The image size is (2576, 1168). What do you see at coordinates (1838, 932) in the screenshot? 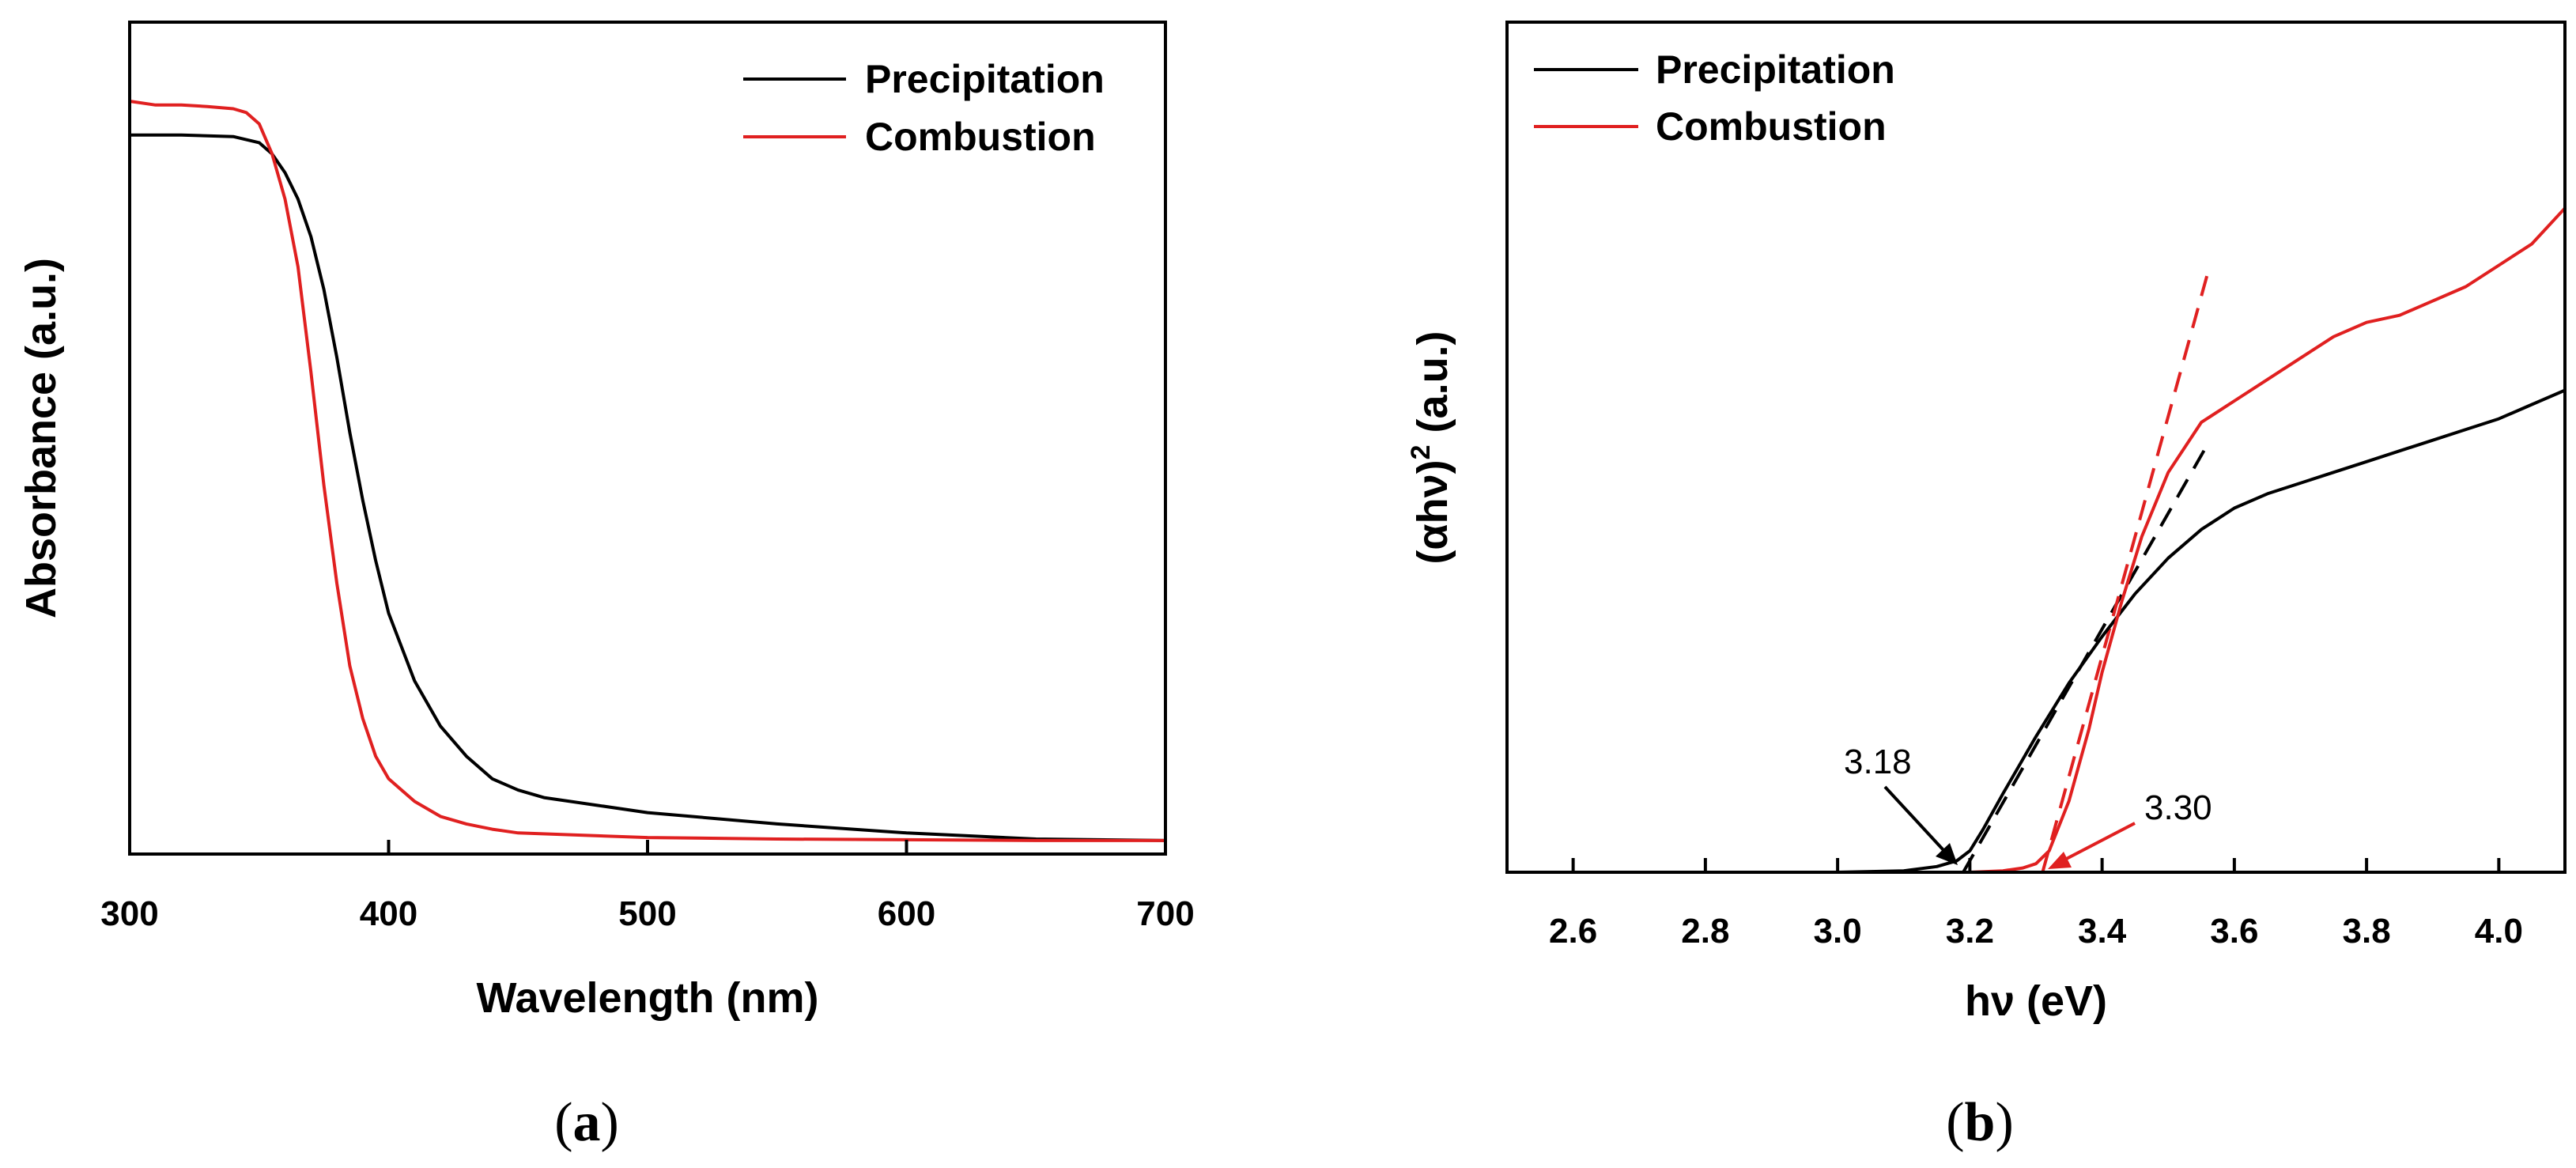
I see `panel-b-x-tick-label: 3.0` at bounding box center [1838, 932].